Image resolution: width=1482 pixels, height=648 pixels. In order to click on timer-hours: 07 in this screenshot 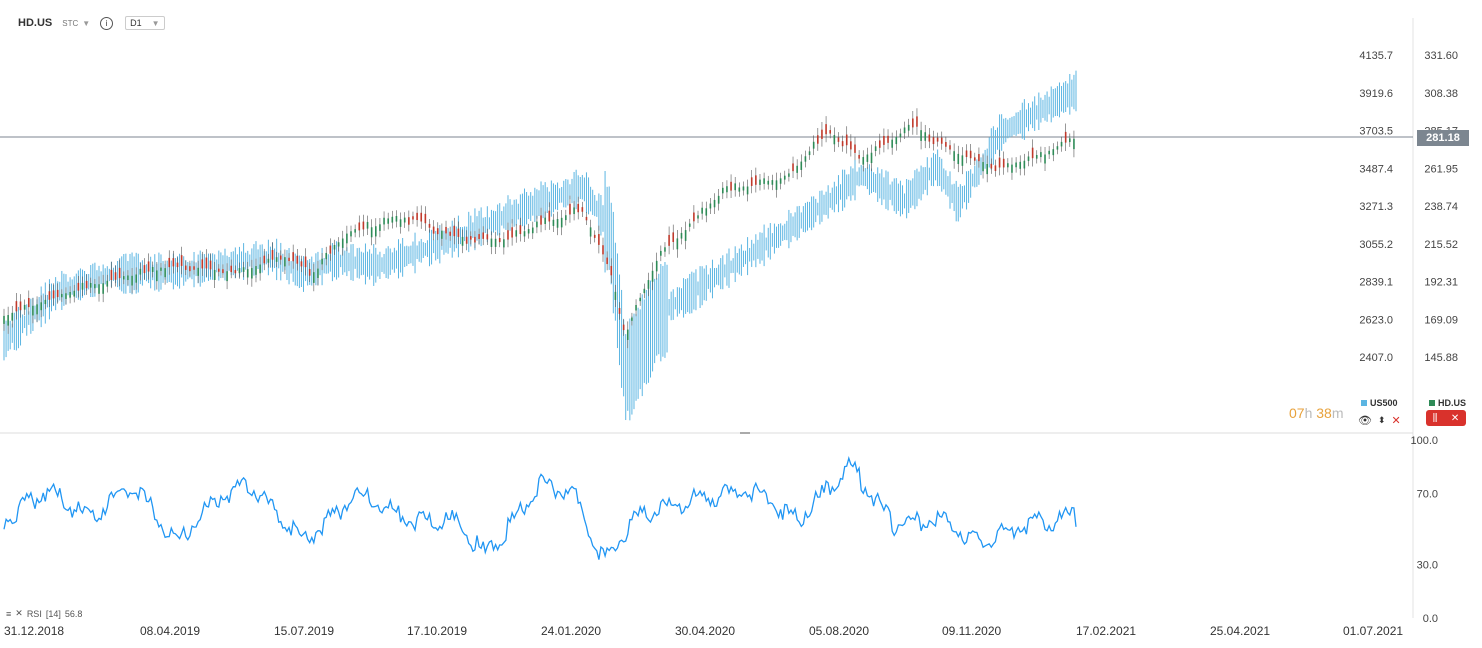, I will do `click(1297, 413)`.